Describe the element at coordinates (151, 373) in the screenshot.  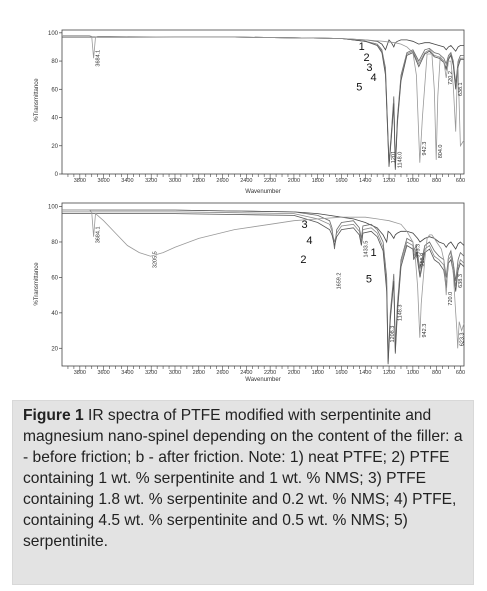
I see `panel-b-xtick-label: 3200` at that location.